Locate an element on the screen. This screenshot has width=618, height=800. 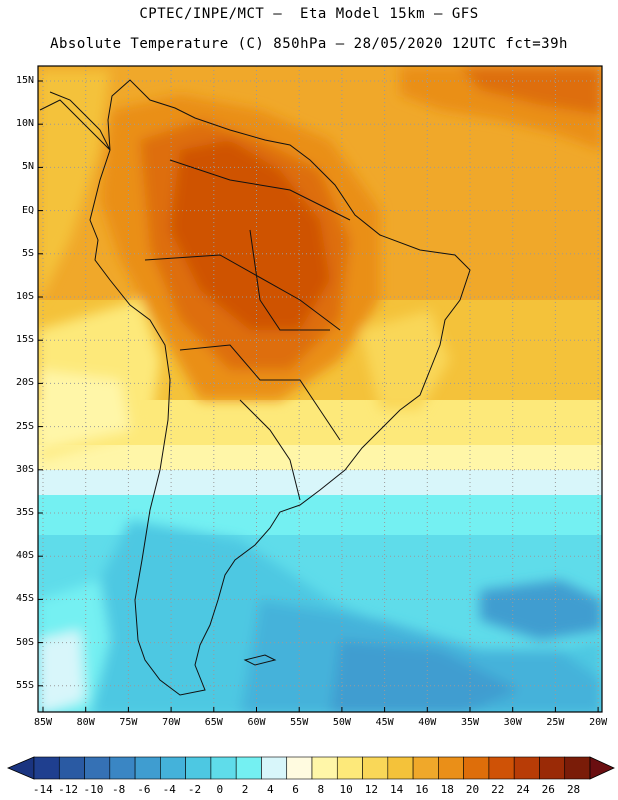
colorbar-label: 10 is located at coordinates (346, 789).